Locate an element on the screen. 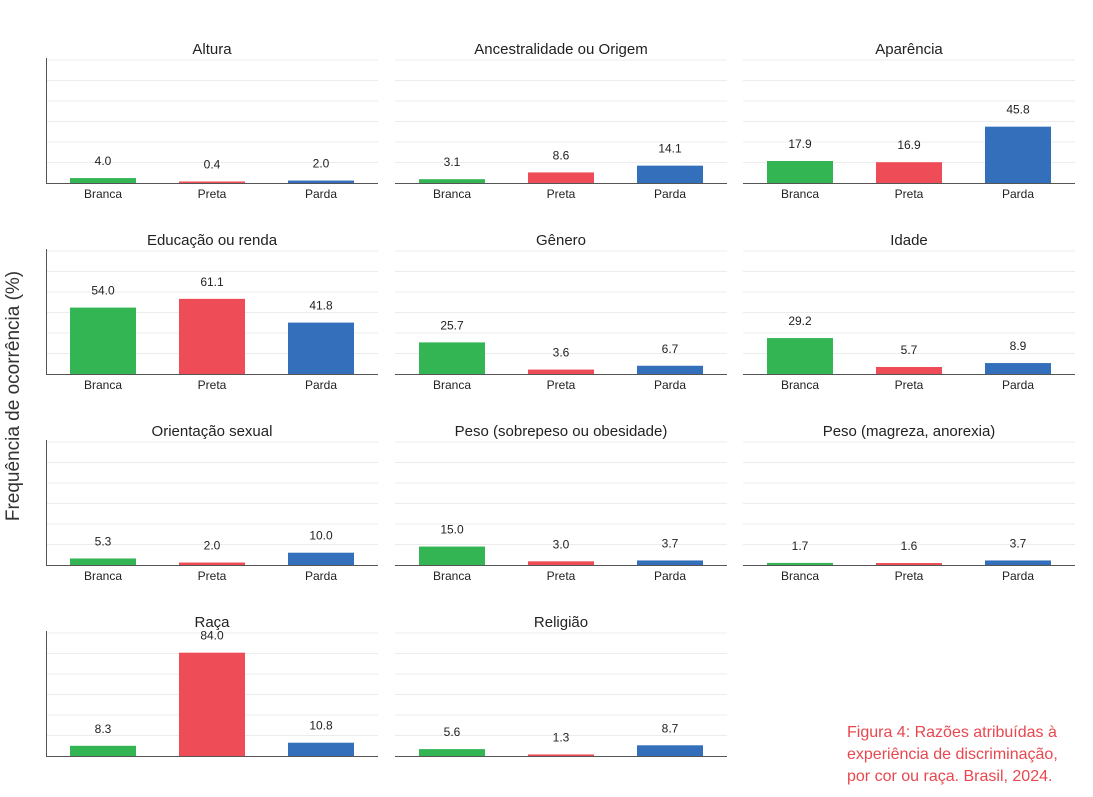 Image resolution: width=1093 pixels, height=797 pixels. panel-title: Ancestralidade ou Origem is located at coordinates (560, 49).